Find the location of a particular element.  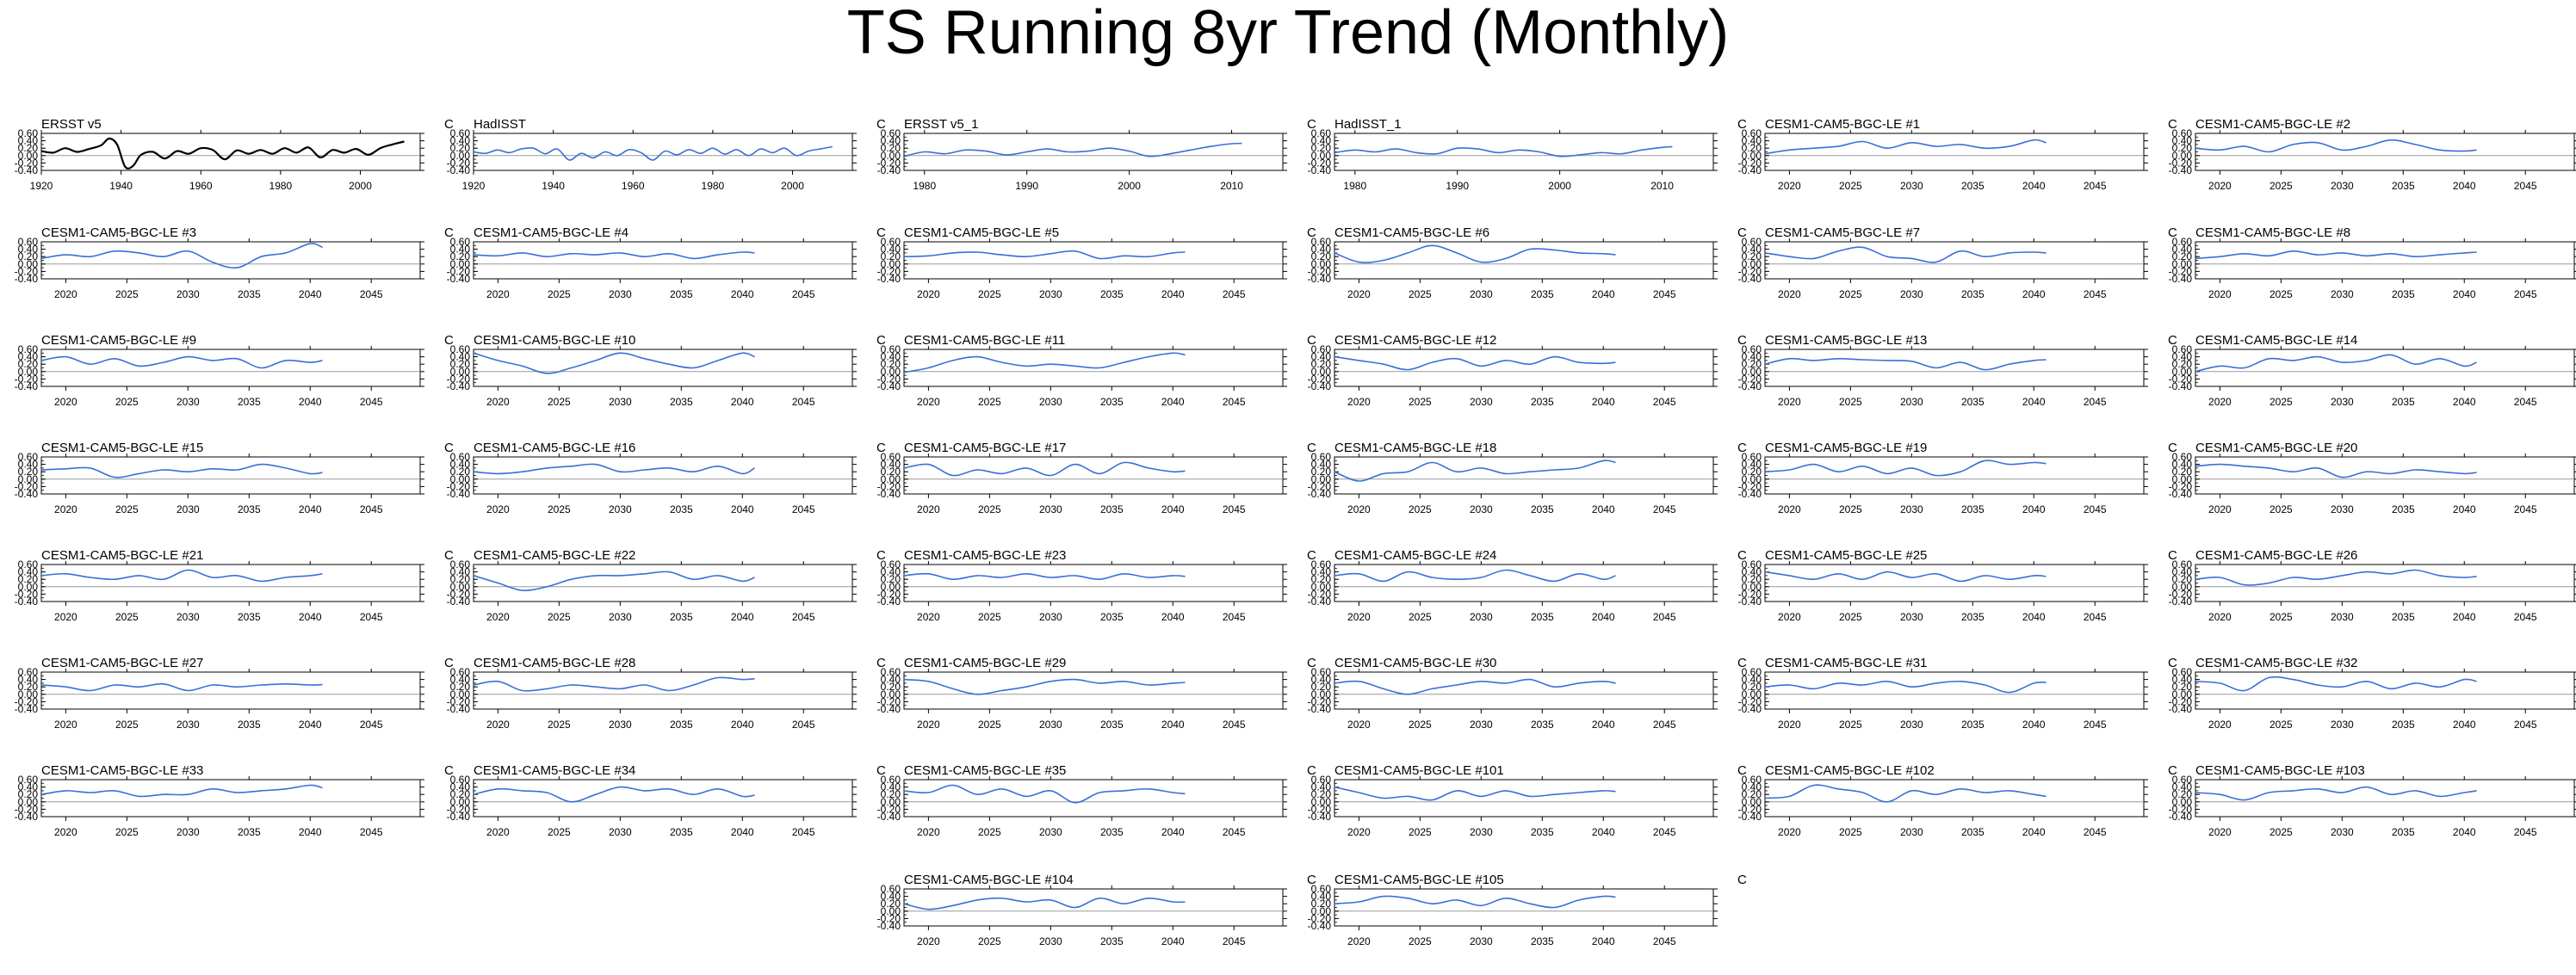

panel-title: CESM1-CAM5-BGC-LE #32 is located at coordinates (2276, 663).